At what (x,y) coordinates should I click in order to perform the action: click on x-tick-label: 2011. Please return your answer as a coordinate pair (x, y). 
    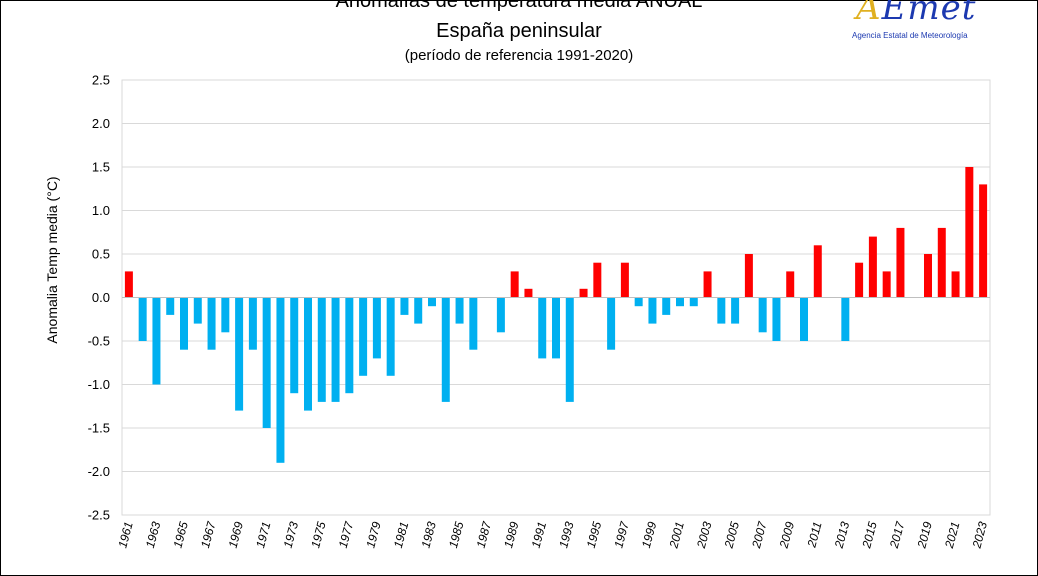
    Looking at the image, I should click on (814, 535).